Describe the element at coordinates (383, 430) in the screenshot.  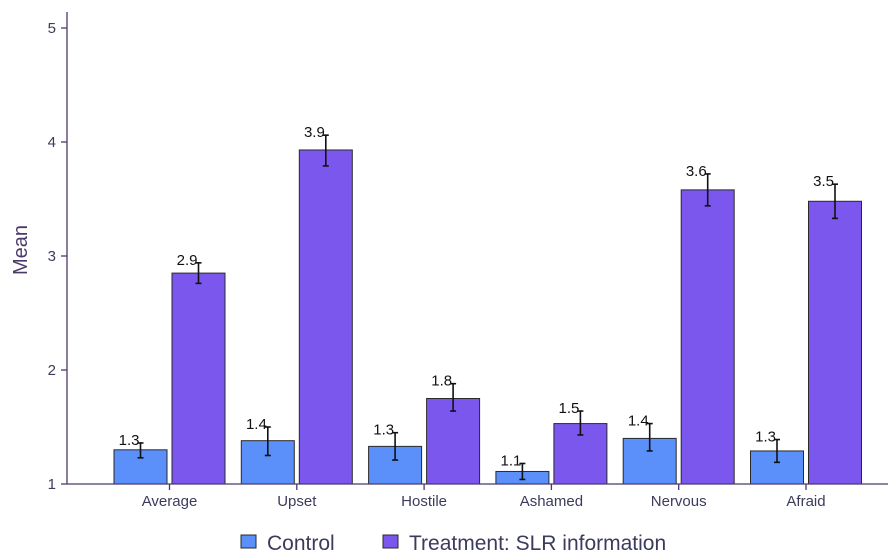
I see `data-label-control-hostile: 1.3` at that location.